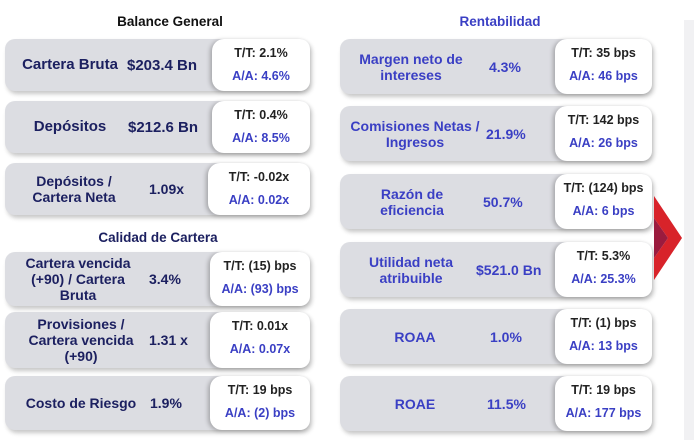  What do you see at coordinates (81, 340) in the screenshot?
I see `kpi-label: Provisiones / Cartera vencida (+90)` at bounding box center [81, 340].